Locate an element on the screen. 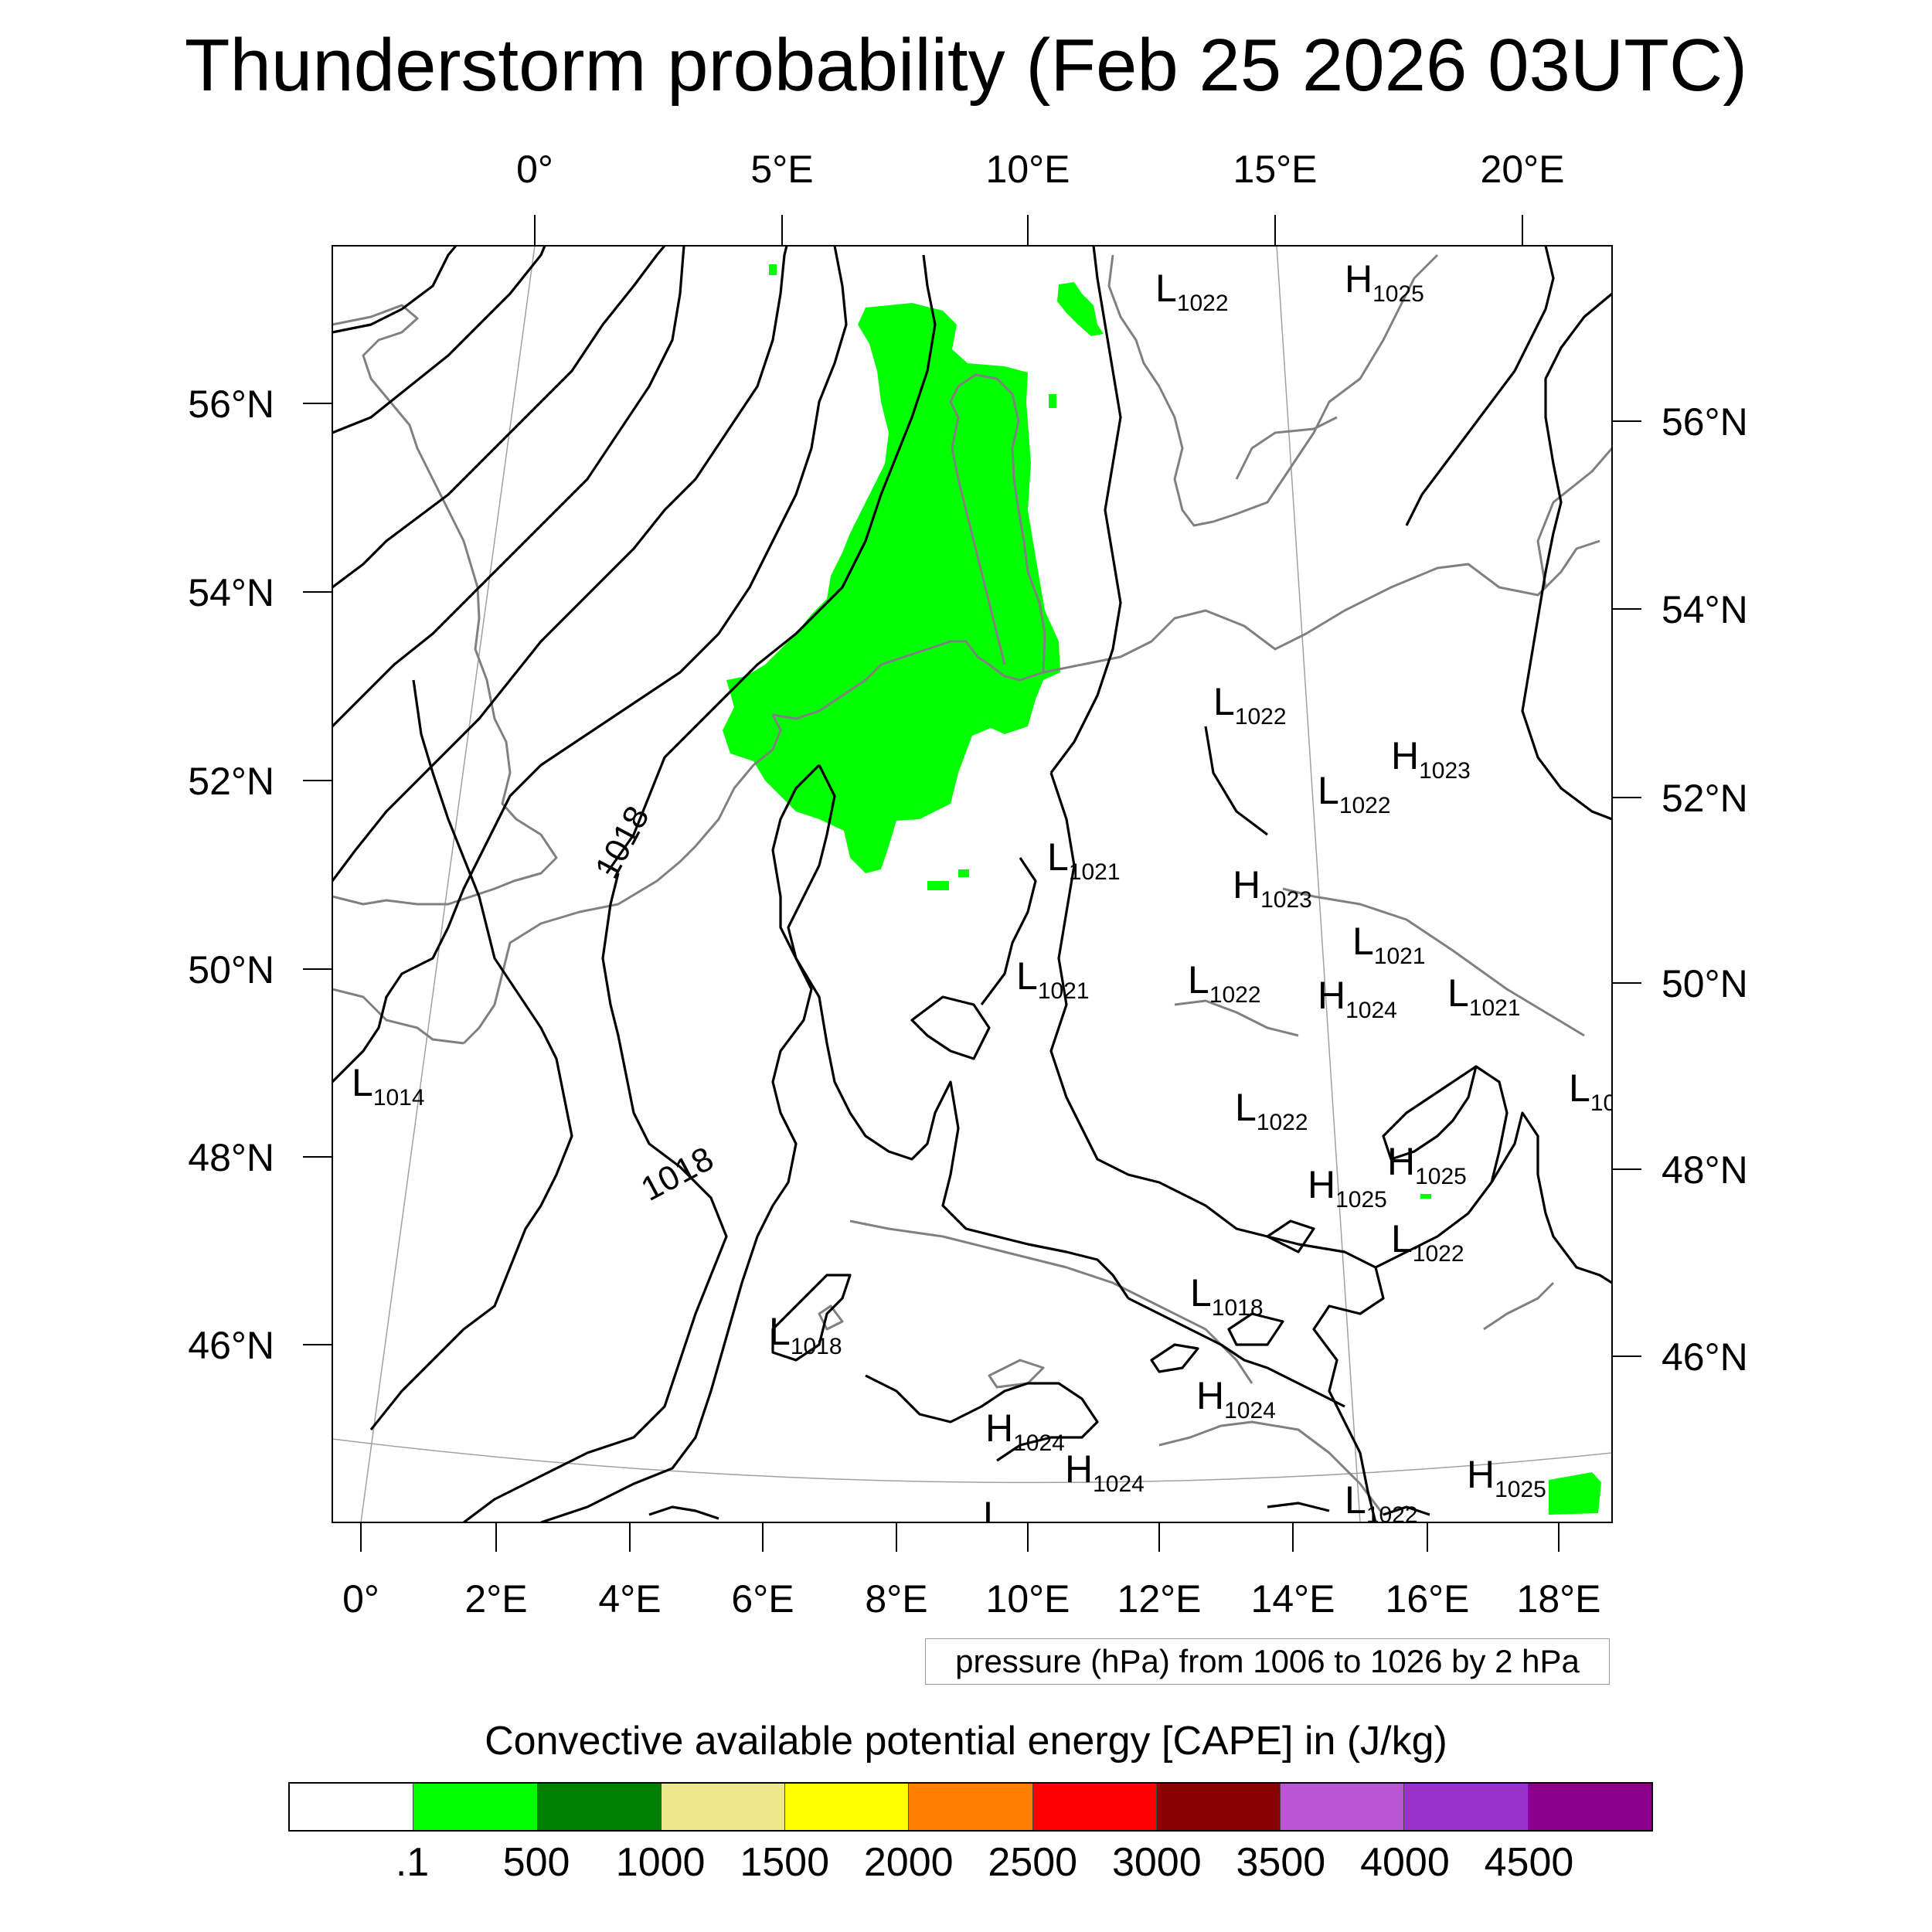 This screenshot has height=1932, width=1932. top-lon-label: 10°E is located at coordinates (1028, 169).